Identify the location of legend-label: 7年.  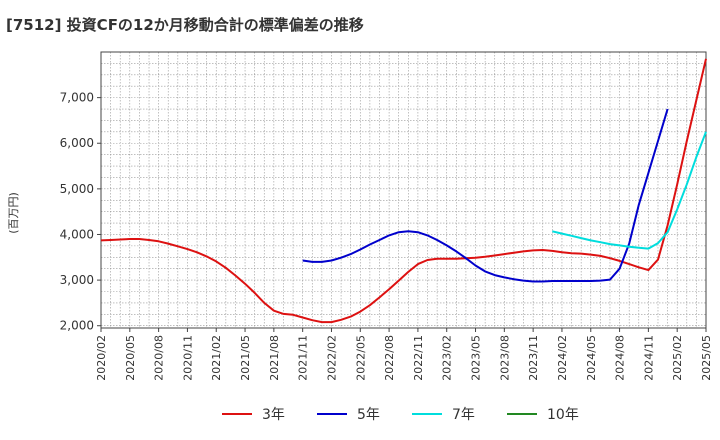
(463, 415).